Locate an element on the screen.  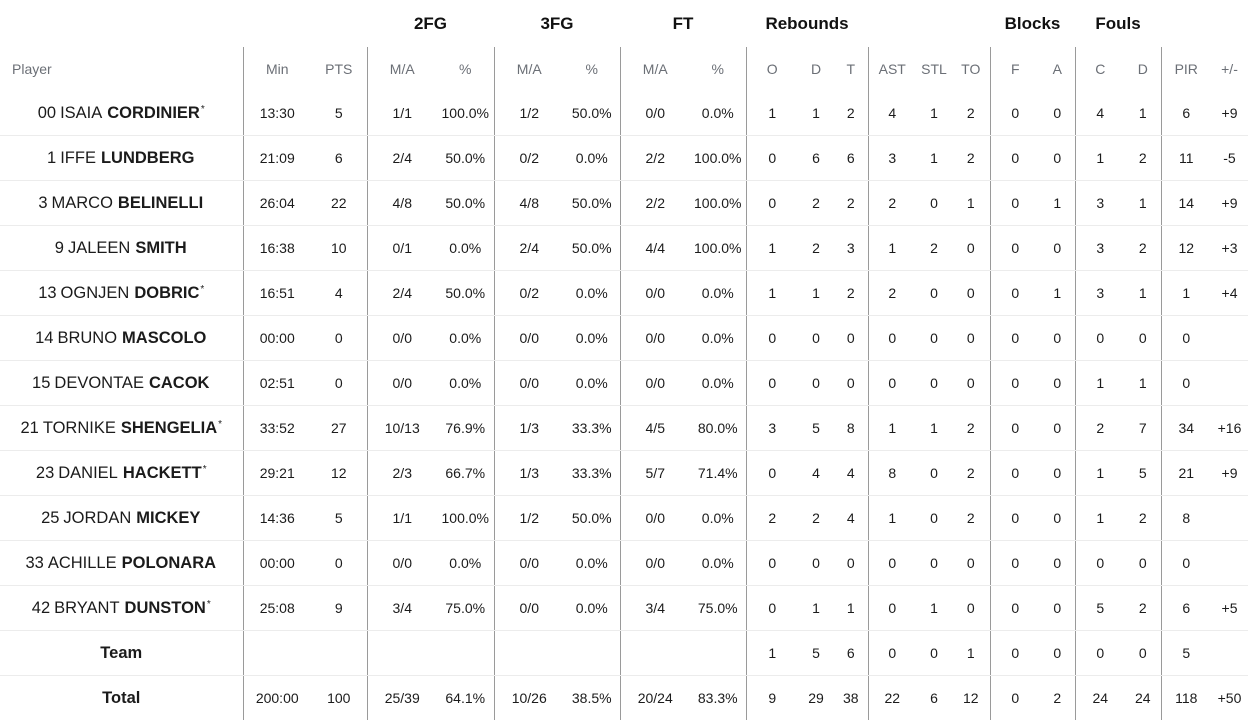
col-blk-a: A is located at coordinates (1057, 69).